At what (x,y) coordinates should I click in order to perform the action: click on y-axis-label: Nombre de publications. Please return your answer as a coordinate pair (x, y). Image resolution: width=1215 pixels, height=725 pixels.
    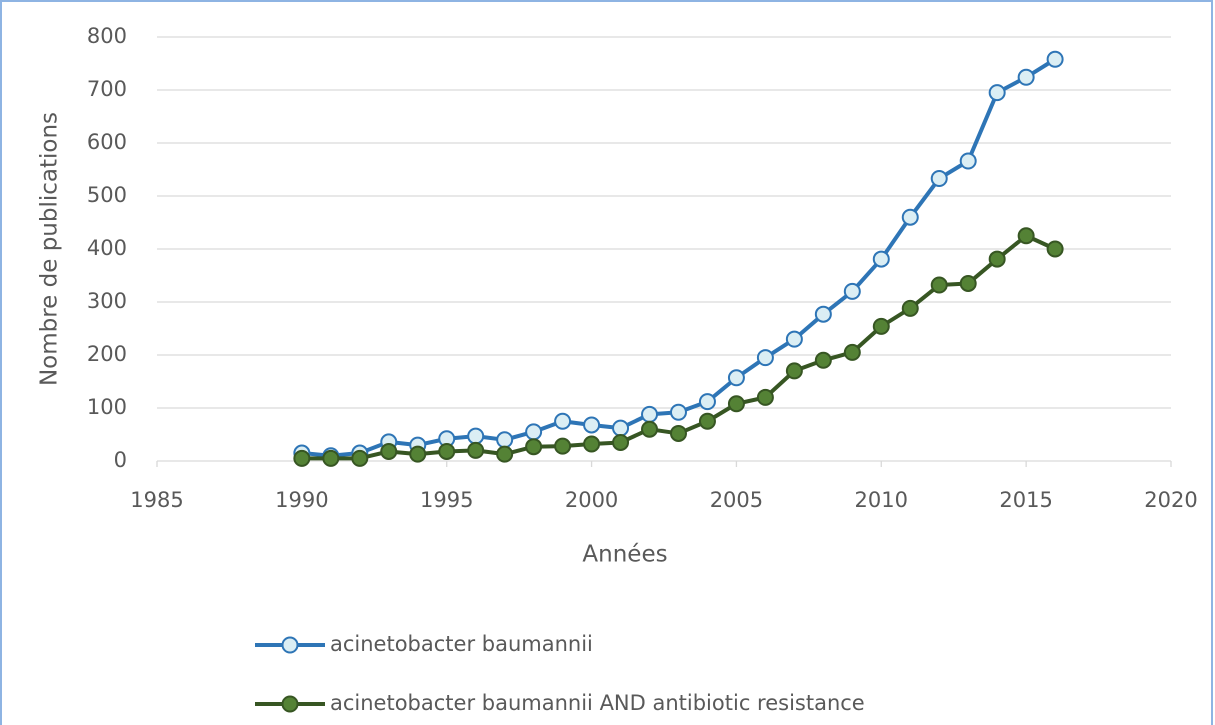
    Looking at the image, I should click on (50, 249).